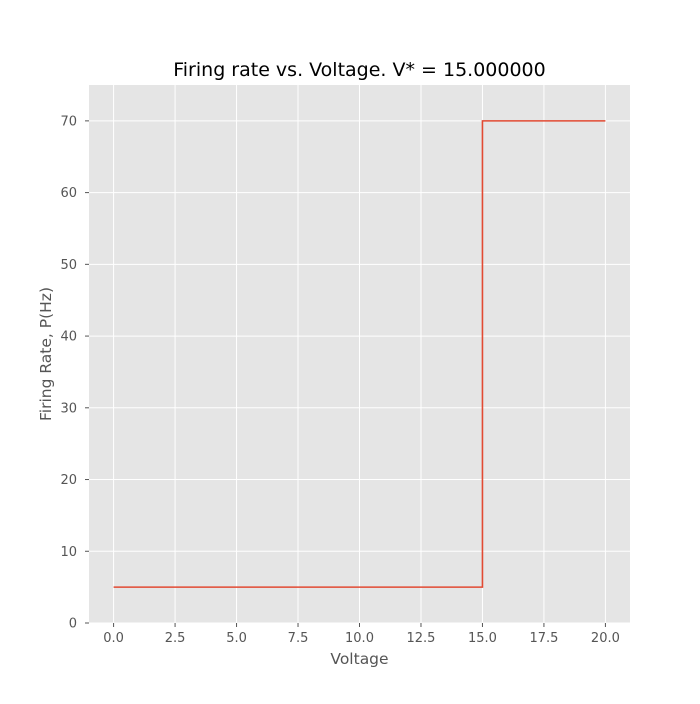 This screenshot has height=704, width=700. Describe the element at coordinates (605, 638) in the screenshot. I see `x-tick-label: 20.0` at that location.